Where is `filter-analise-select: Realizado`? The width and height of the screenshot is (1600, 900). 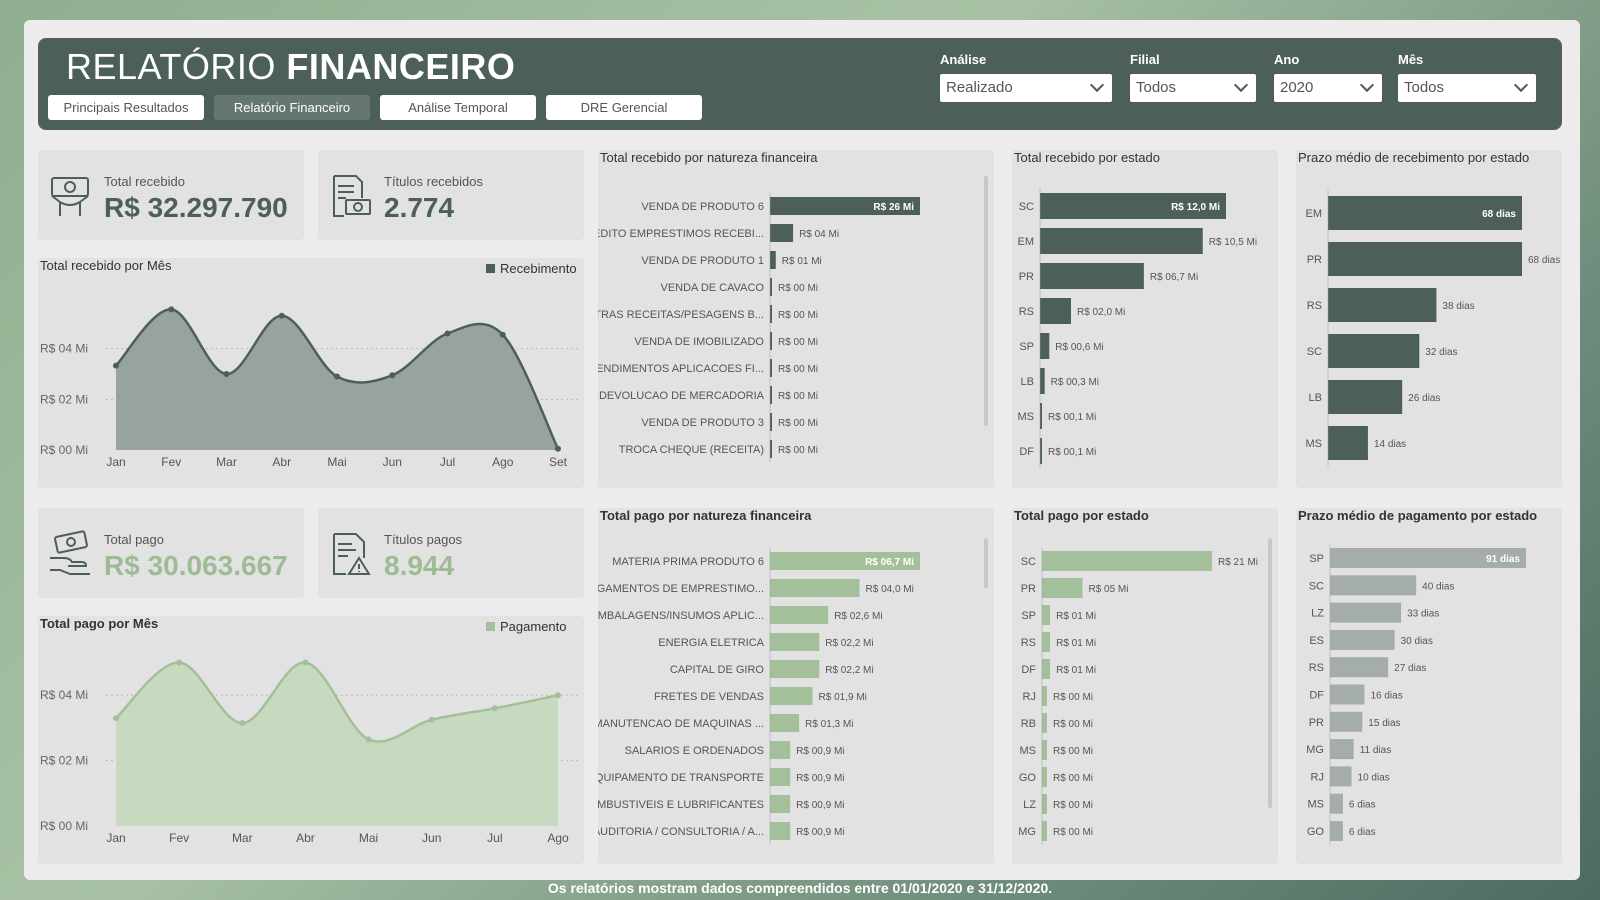 filter-analise-select: Realizado is located at coordinates (1026, 88).